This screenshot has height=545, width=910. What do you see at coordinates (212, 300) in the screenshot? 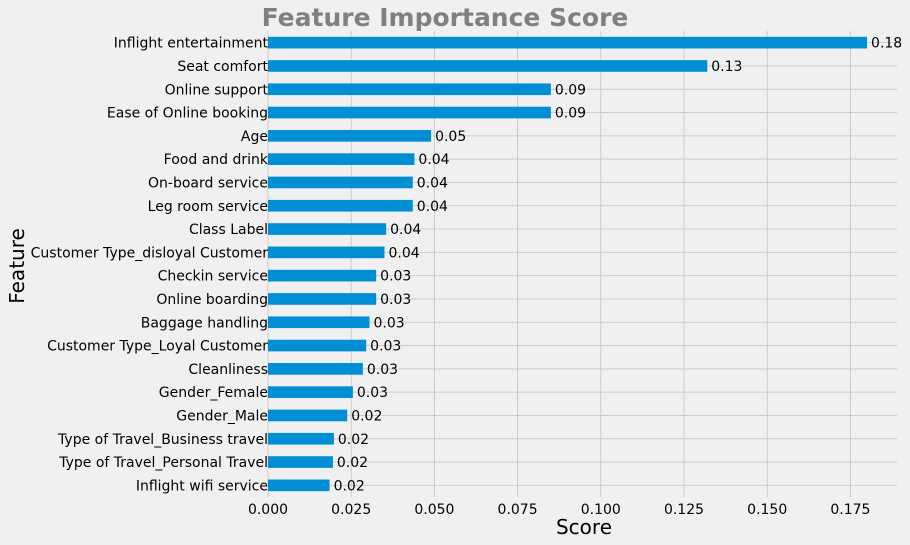
I see `y-tick-label: Online boarding` at bounding box center [212, 300].